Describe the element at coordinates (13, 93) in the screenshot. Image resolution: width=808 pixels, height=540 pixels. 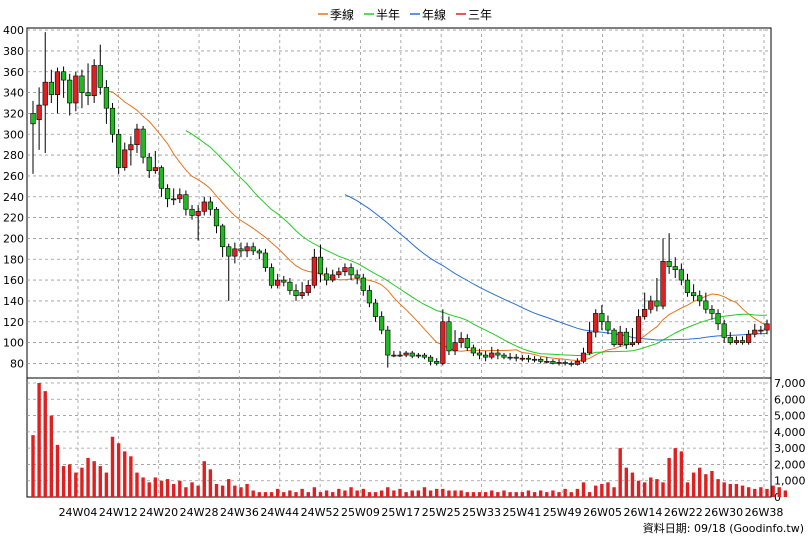
I see `price-tick-label: 340` at that location.